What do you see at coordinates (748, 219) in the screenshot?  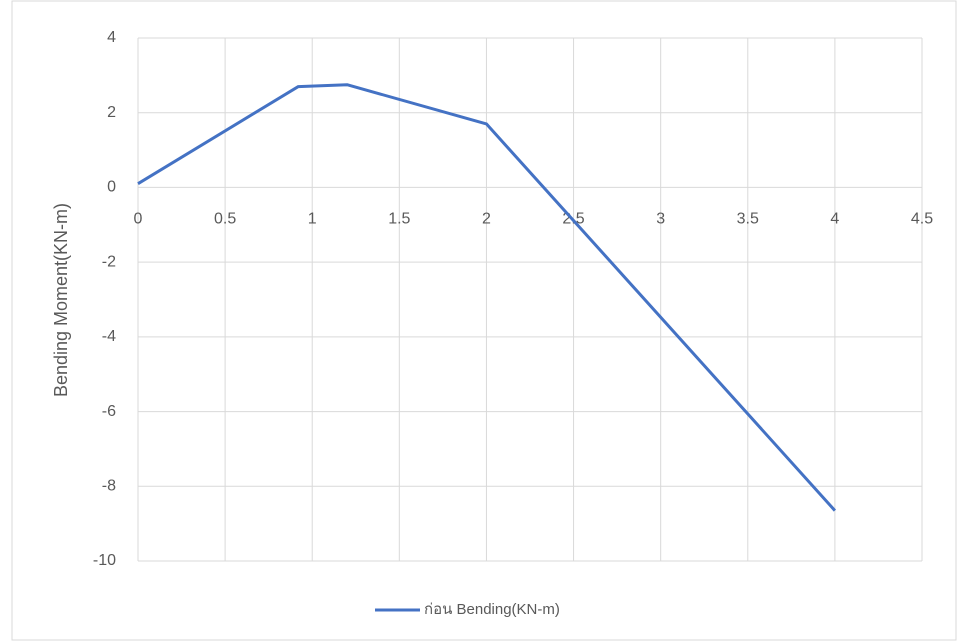 I see `x-tick-label: 3.5` at bounding box center [748, 219].